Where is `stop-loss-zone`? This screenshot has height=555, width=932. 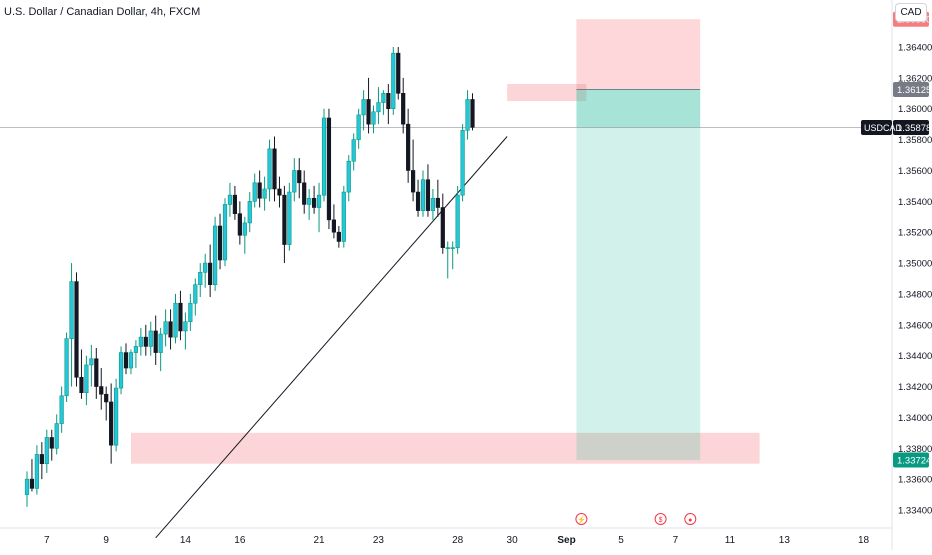
stop-loss-zone is located at coordinates (638, 54).